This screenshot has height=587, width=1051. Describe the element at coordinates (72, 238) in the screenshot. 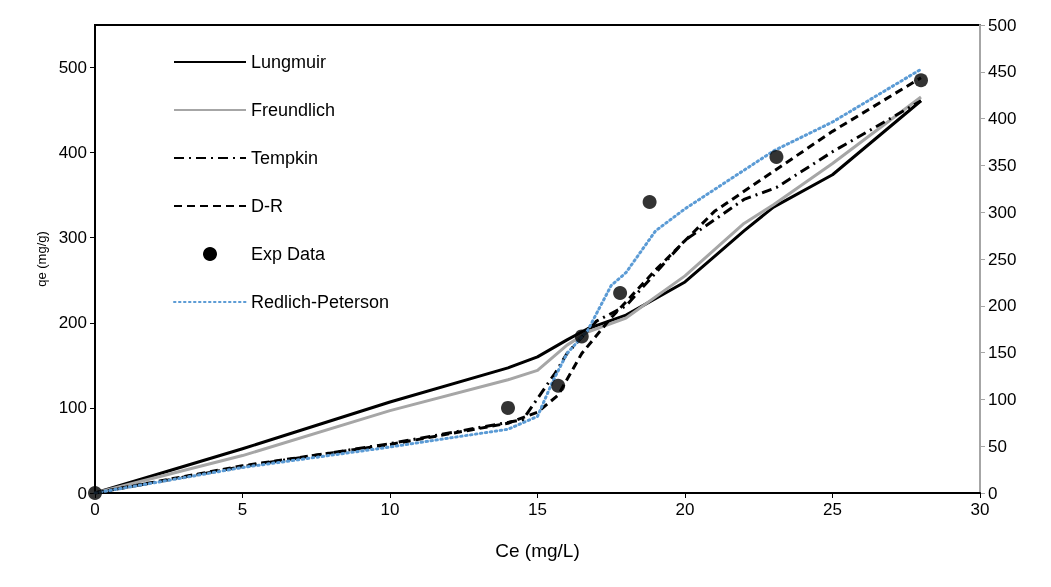

I see `y-tick-label: 300` at that location.